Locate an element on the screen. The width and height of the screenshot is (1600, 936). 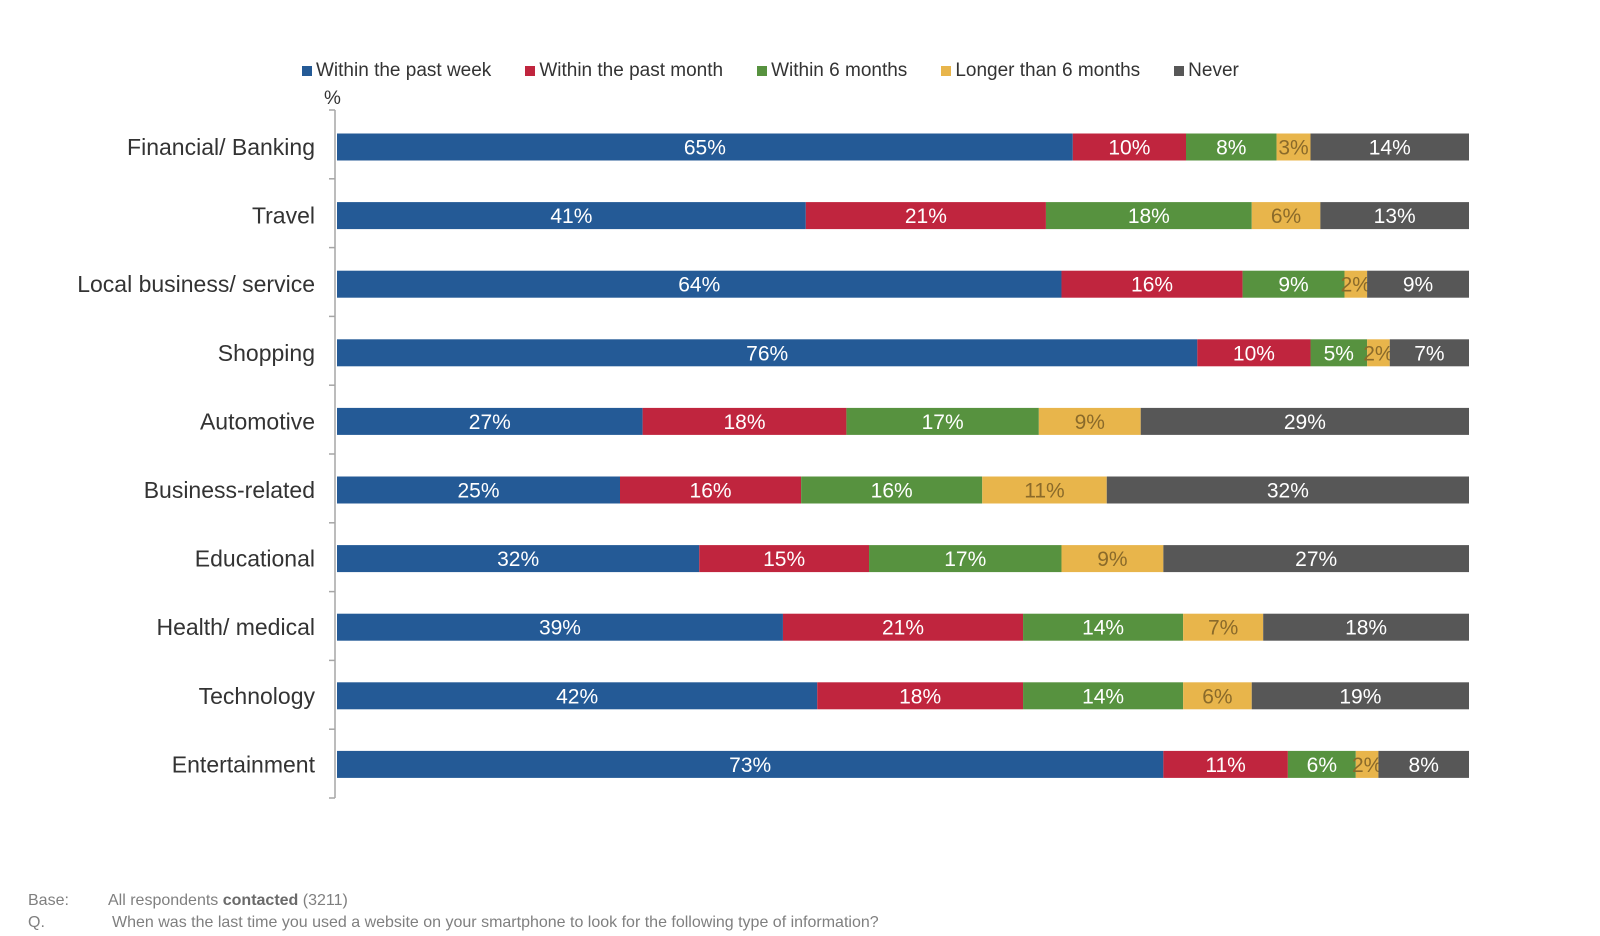
legend-label: Never is located at coordinates (1213, 70).